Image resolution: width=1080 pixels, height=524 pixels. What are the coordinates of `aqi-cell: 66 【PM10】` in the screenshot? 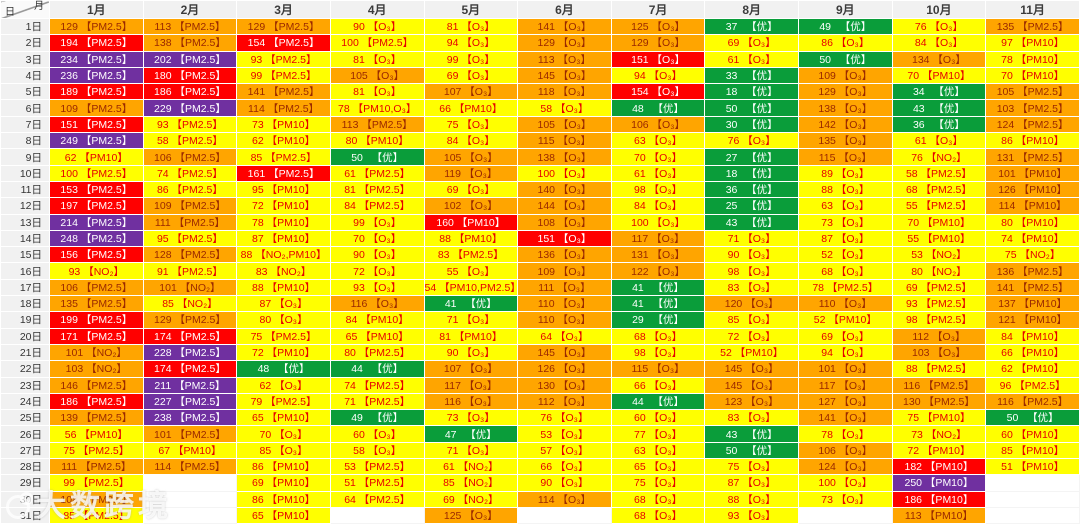 It's located at (471, 108).